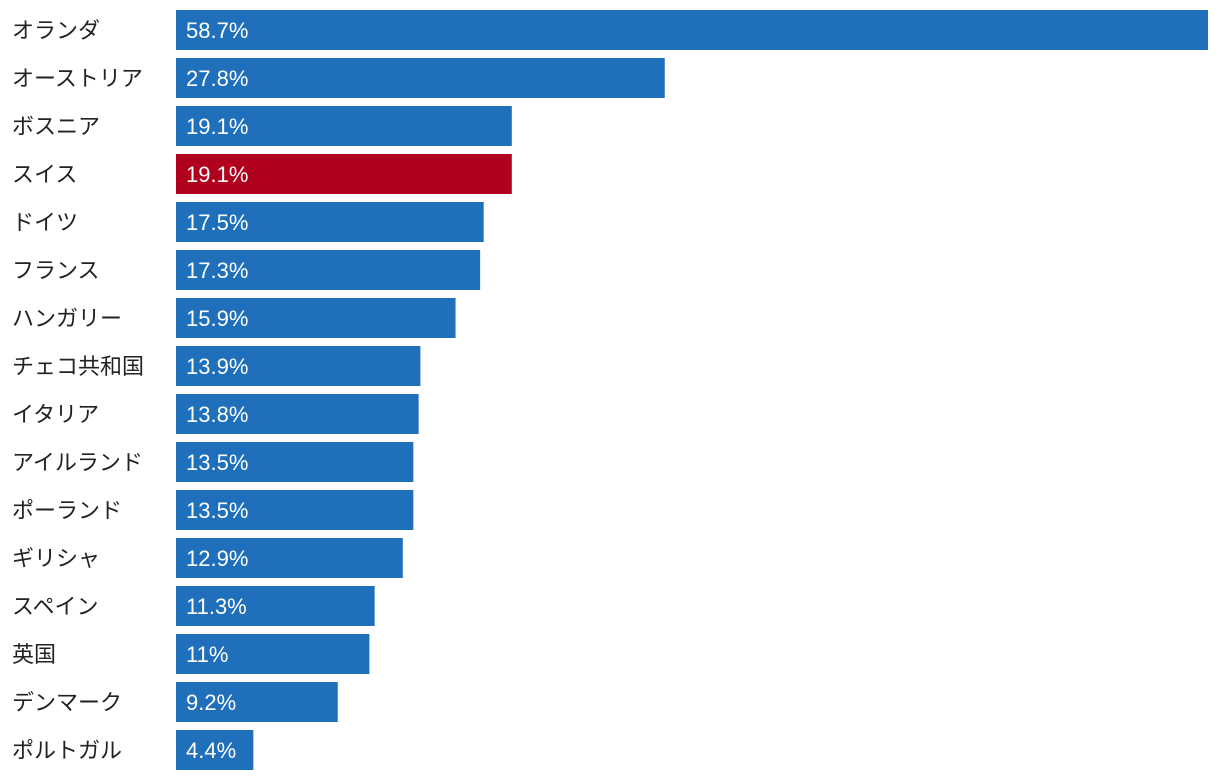  What do you see at coordinates (217, 30) in the screenshot?
I see `value-label: 58.7%` at bounding box center [217, 30].